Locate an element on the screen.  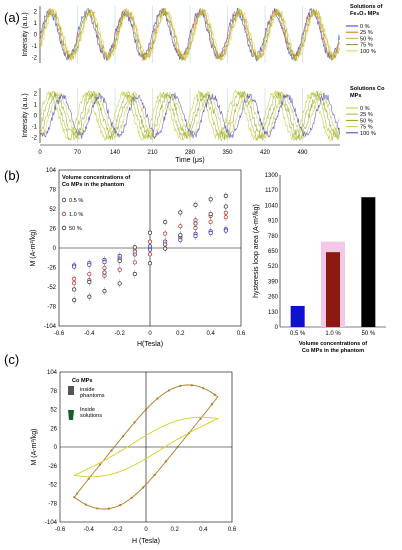
legend-title: Solutions Co MPs is located at coordinates (367, 92).